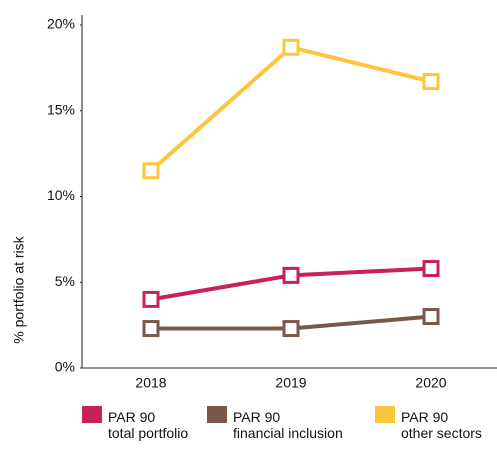  Describe the element at coordinates (148, 425) in the screenshot. I see `legend-label: PAR 90 total portfolio` at that location.